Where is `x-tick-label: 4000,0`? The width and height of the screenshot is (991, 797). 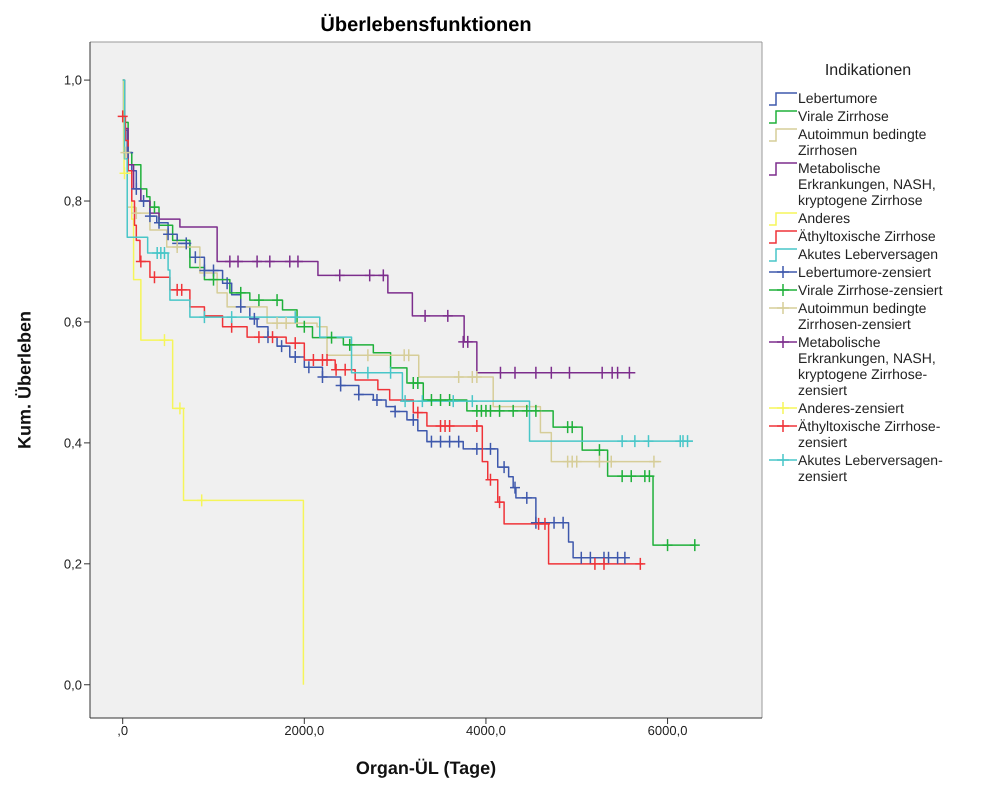
x-tick-label: 4000,0 is located at coordinates (486, 730).